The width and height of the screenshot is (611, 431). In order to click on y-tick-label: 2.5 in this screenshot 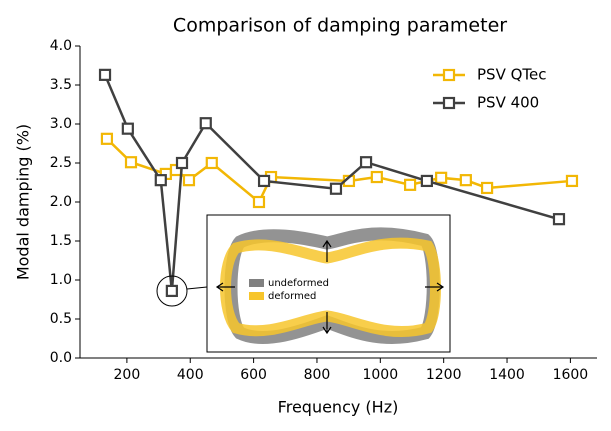, I will do `click(61, 163)`.